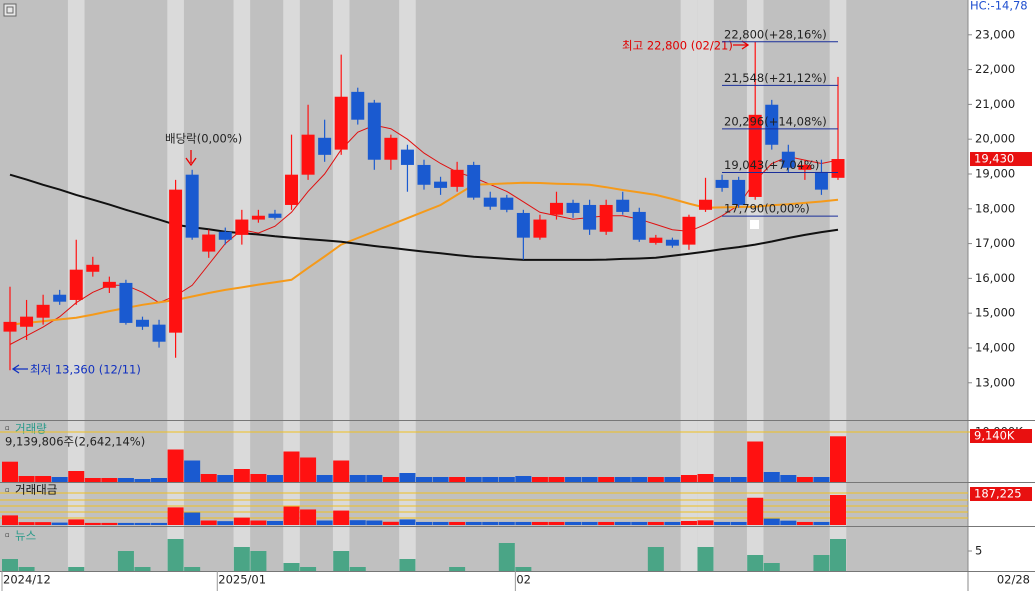 This screenshot has width=1035, height=591. Describe the element at coordinates (998, 494) in the screenshot. I see `current-badge-label: 187,225` at that location.